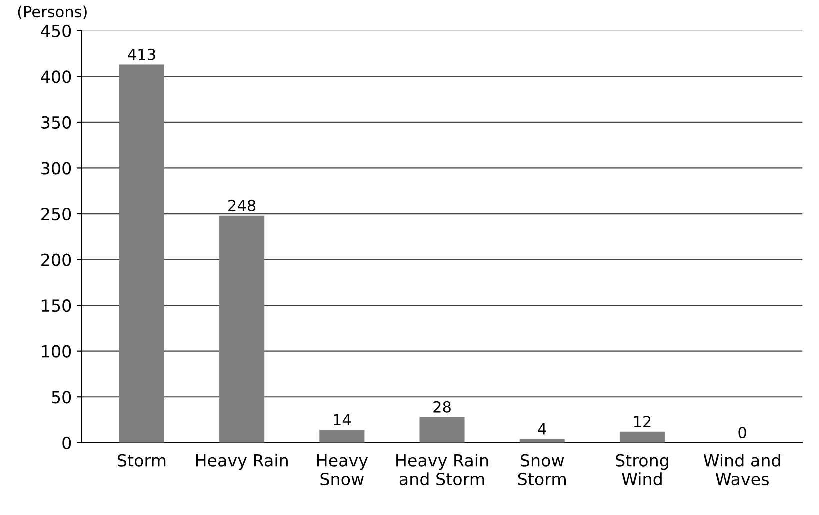 The image size is (819, 515). What do you see at coordinates (742, 470) in the screenshot?
I see `x-tick-label: Wind and Waves` at bounding box center [742, 470].